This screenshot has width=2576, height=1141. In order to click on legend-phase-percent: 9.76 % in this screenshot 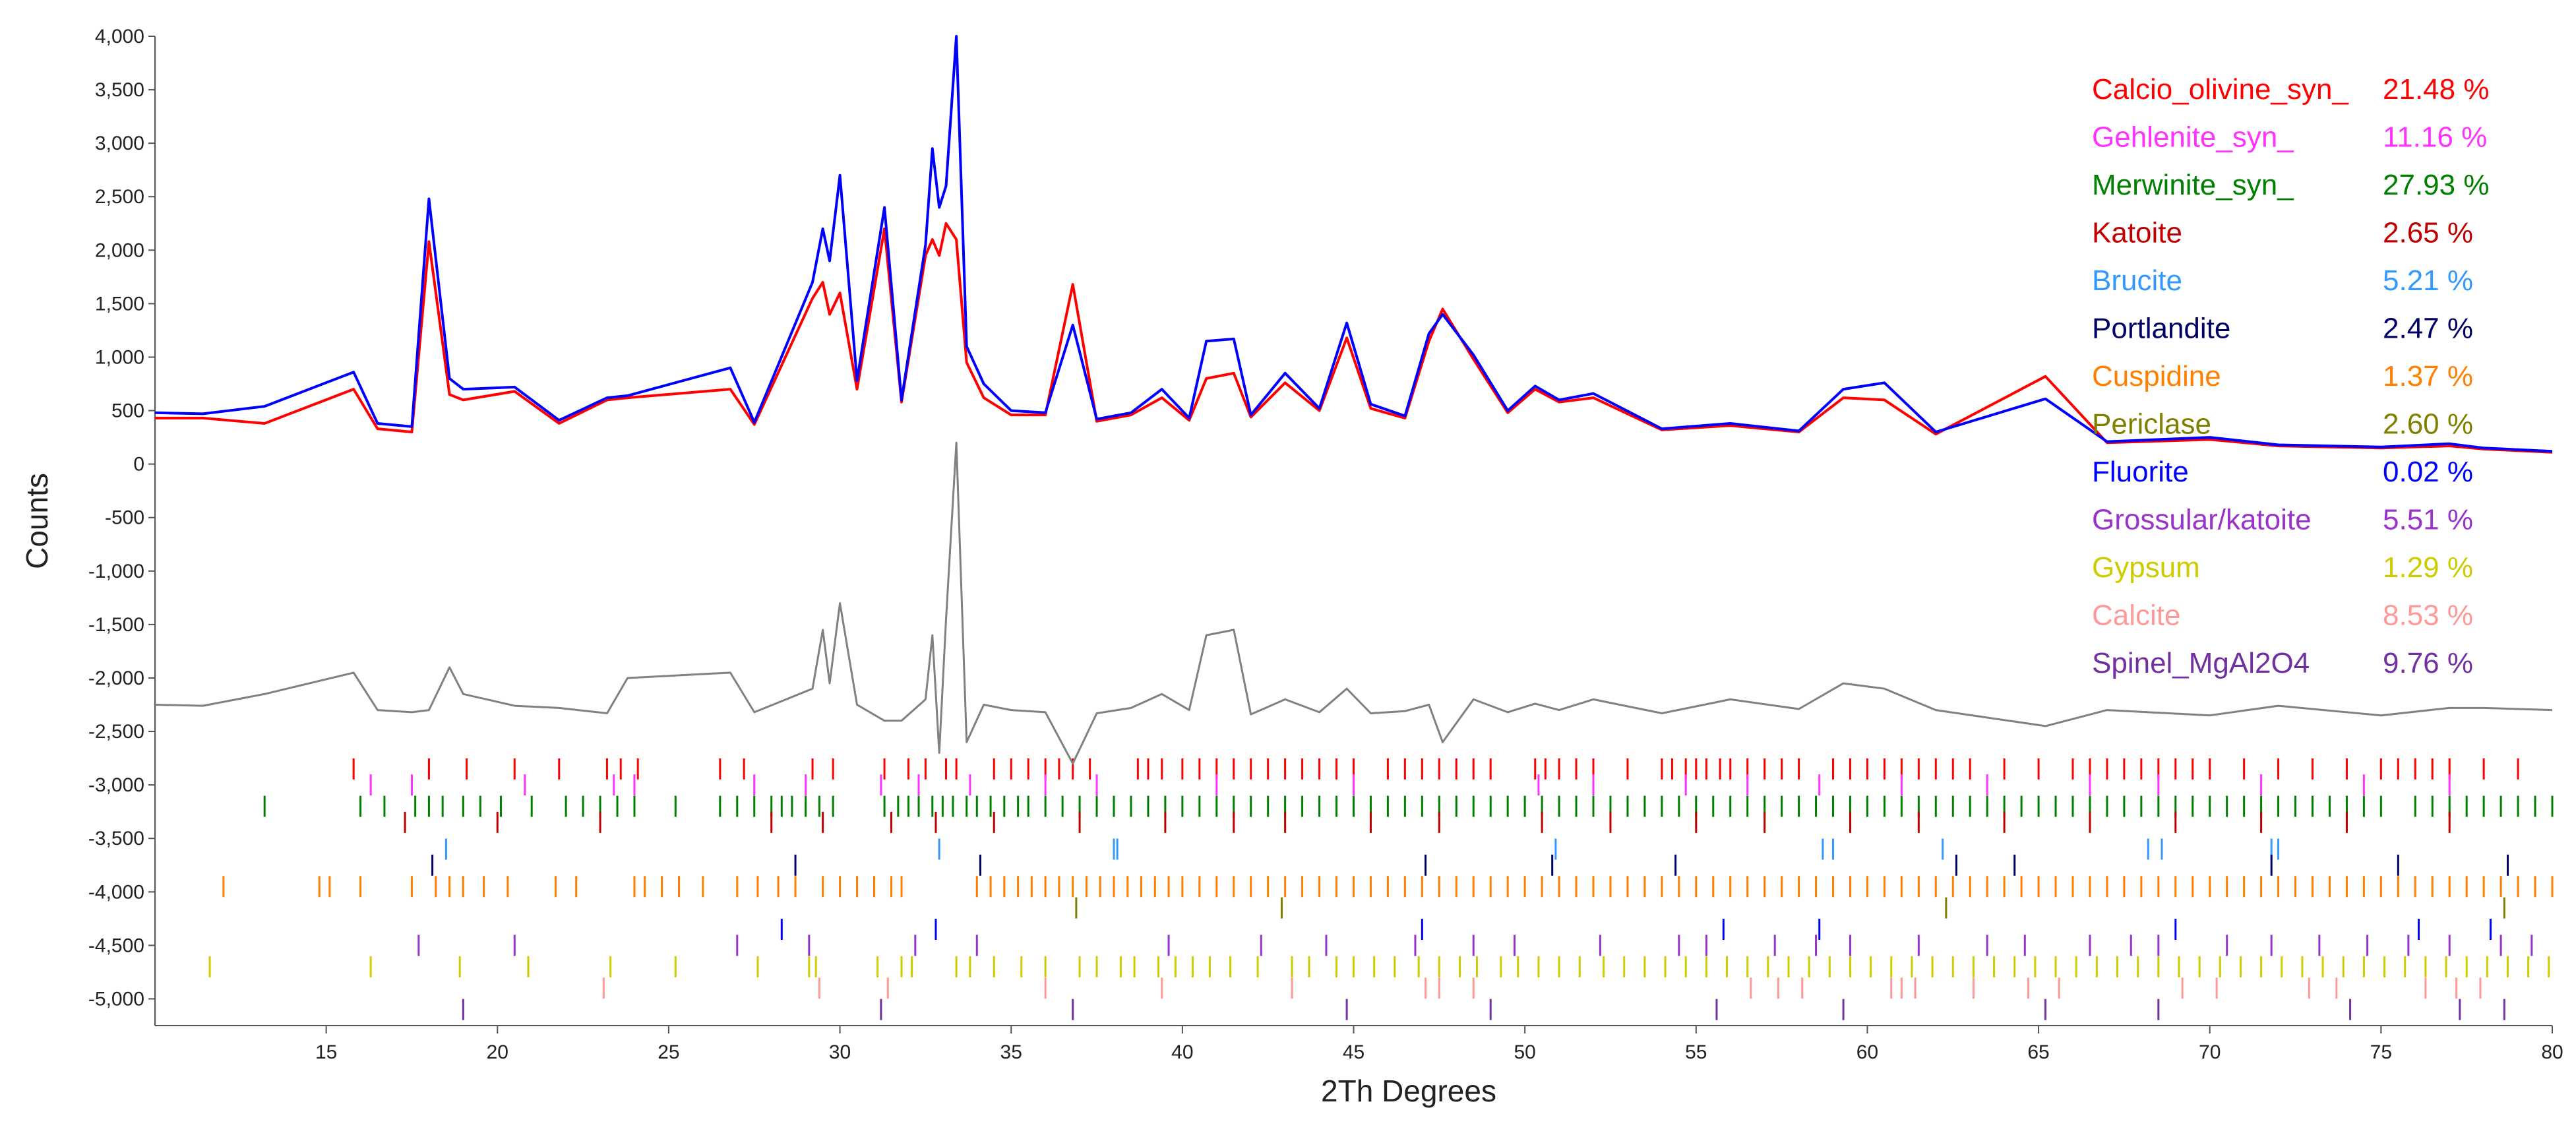, I will do `click(2428, 663)`.